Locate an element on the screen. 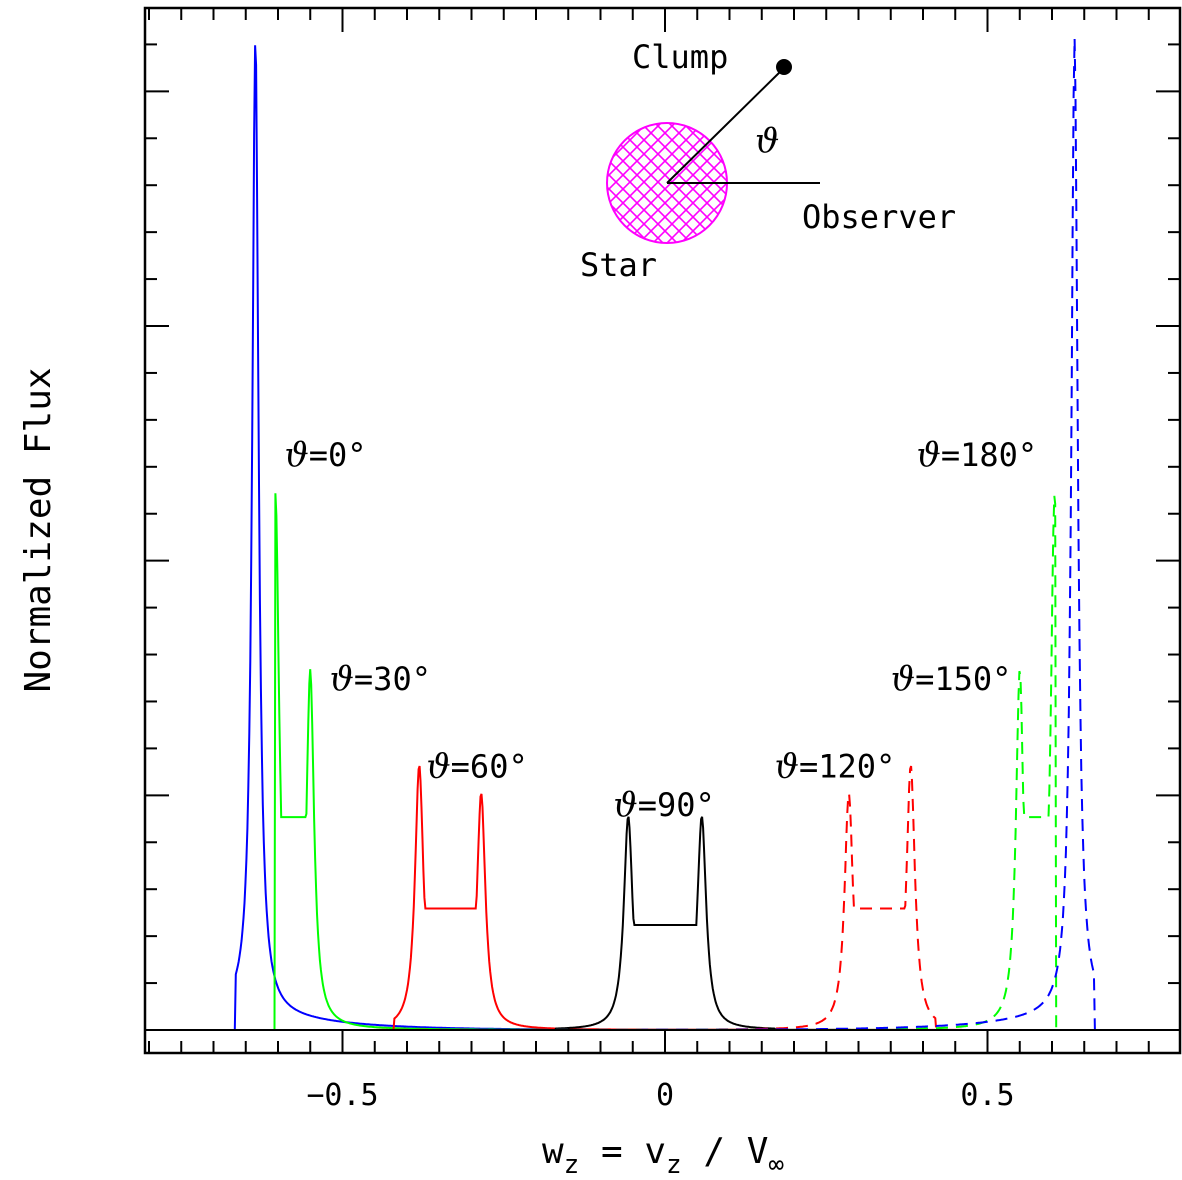 This screenshot has height=1180, width=1182. clump-label: Clump is located at coordinates (680, 57).